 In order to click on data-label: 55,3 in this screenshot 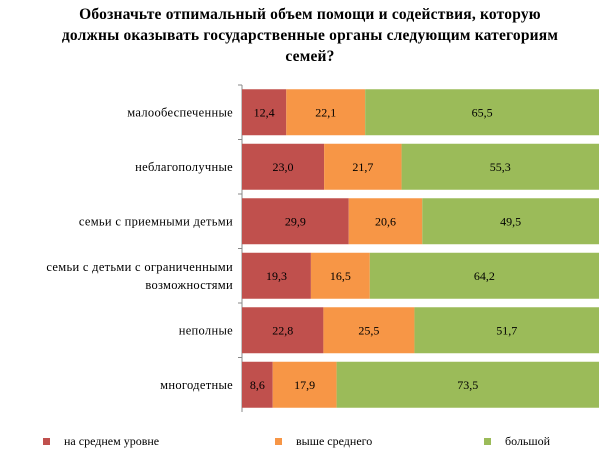, I will do `click(500, 167)`.